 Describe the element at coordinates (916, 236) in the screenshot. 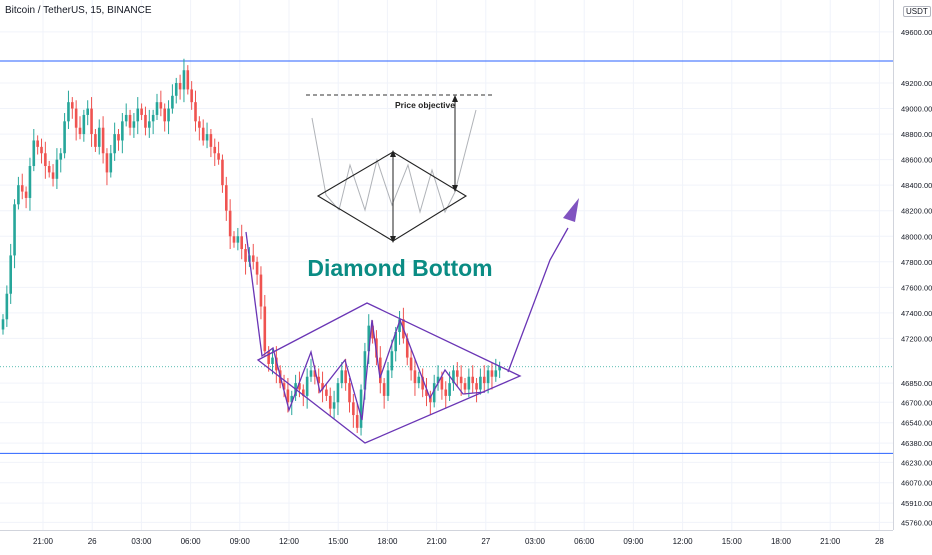

I see `y-tick-label: 48000.00` at that location.